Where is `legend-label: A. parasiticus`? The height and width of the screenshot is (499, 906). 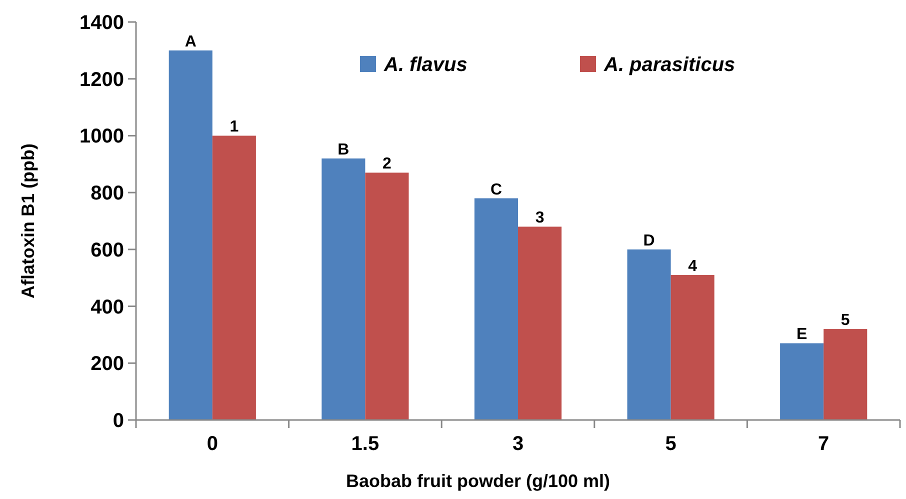 legend-label: A. parasiticus is located at coordinates (669, 65).